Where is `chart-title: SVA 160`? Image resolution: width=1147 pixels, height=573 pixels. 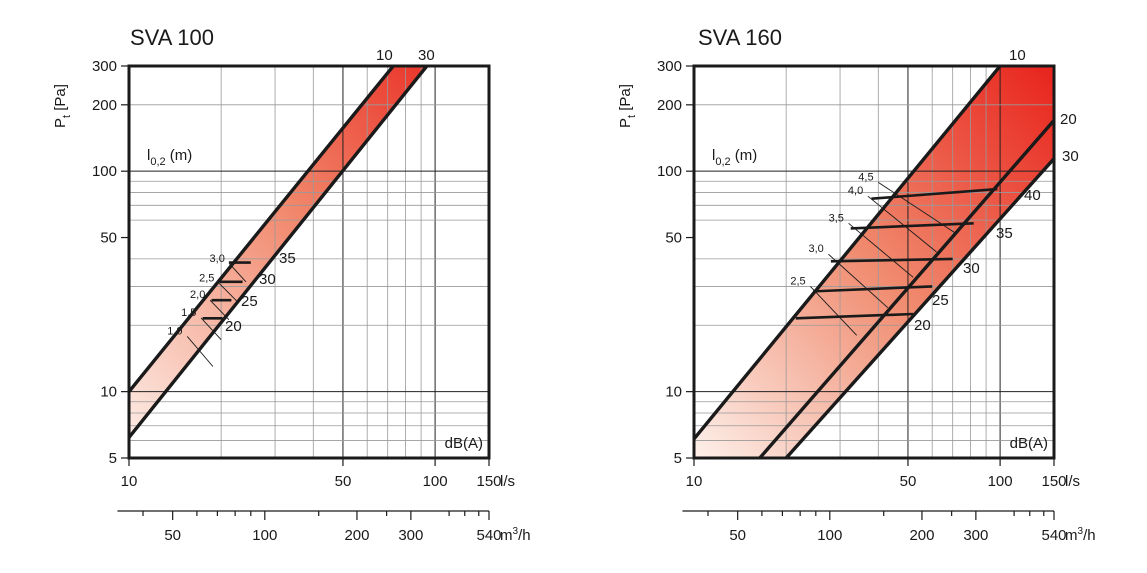
chart-title: SVA 160 is located at coordinates (740, 37).